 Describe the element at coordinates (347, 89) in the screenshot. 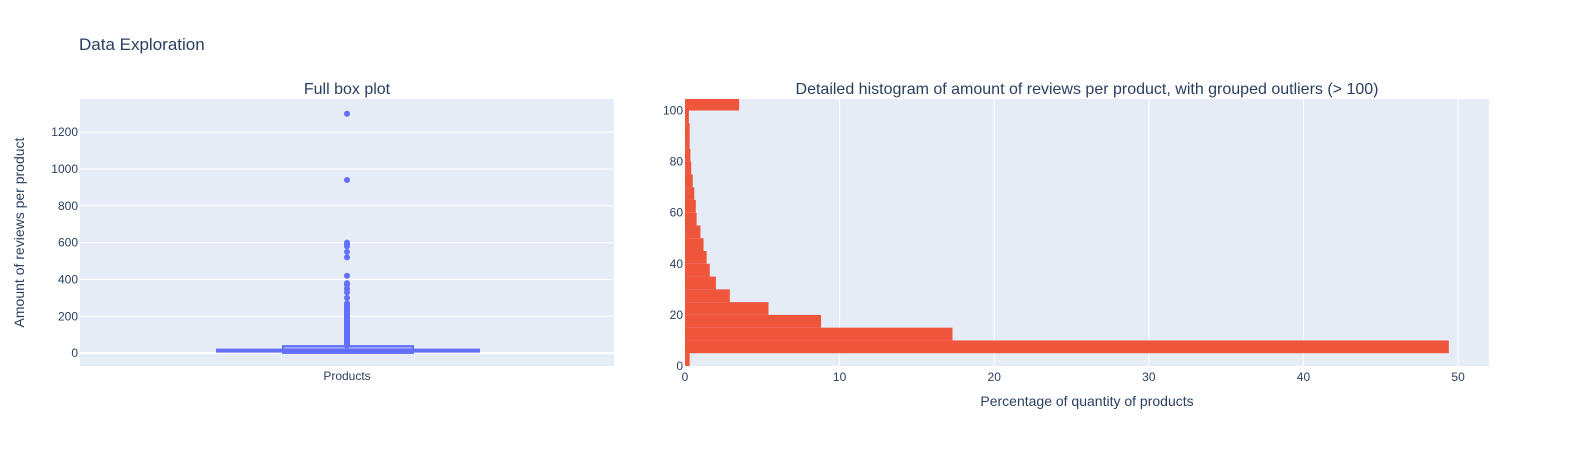

I see `box-plot-title: Full box plot` at that location.